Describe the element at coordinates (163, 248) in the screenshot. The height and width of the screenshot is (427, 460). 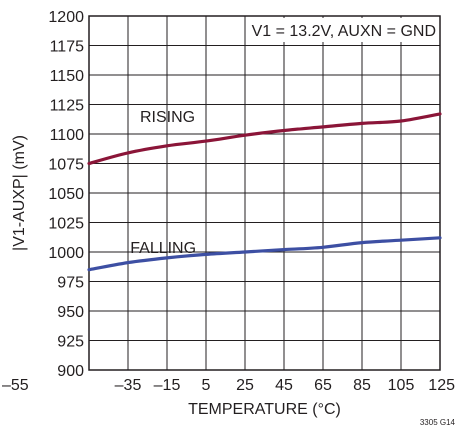
I see `series-label-falling: FALLING` at that location.